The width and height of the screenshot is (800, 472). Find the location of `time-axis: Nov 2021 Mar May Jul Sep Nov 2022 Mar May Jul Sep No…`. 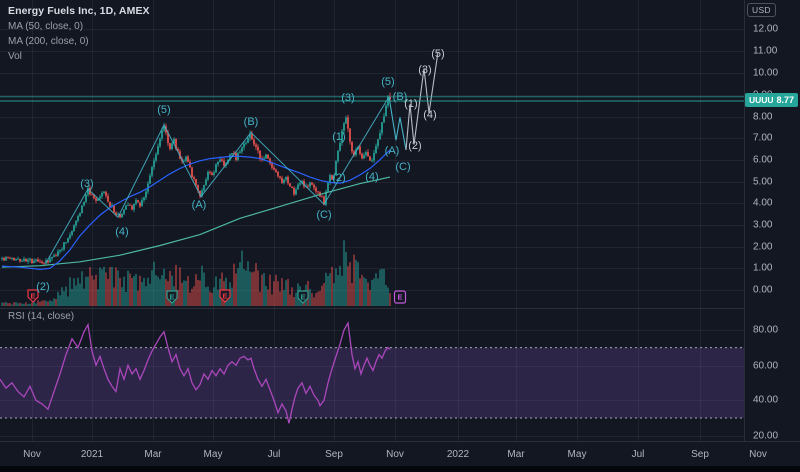

time-axis: Nov 2021 Mar May Jul Sep Nov 2022 Mar May Jul Sep No… is located at coordinates (400, 454).